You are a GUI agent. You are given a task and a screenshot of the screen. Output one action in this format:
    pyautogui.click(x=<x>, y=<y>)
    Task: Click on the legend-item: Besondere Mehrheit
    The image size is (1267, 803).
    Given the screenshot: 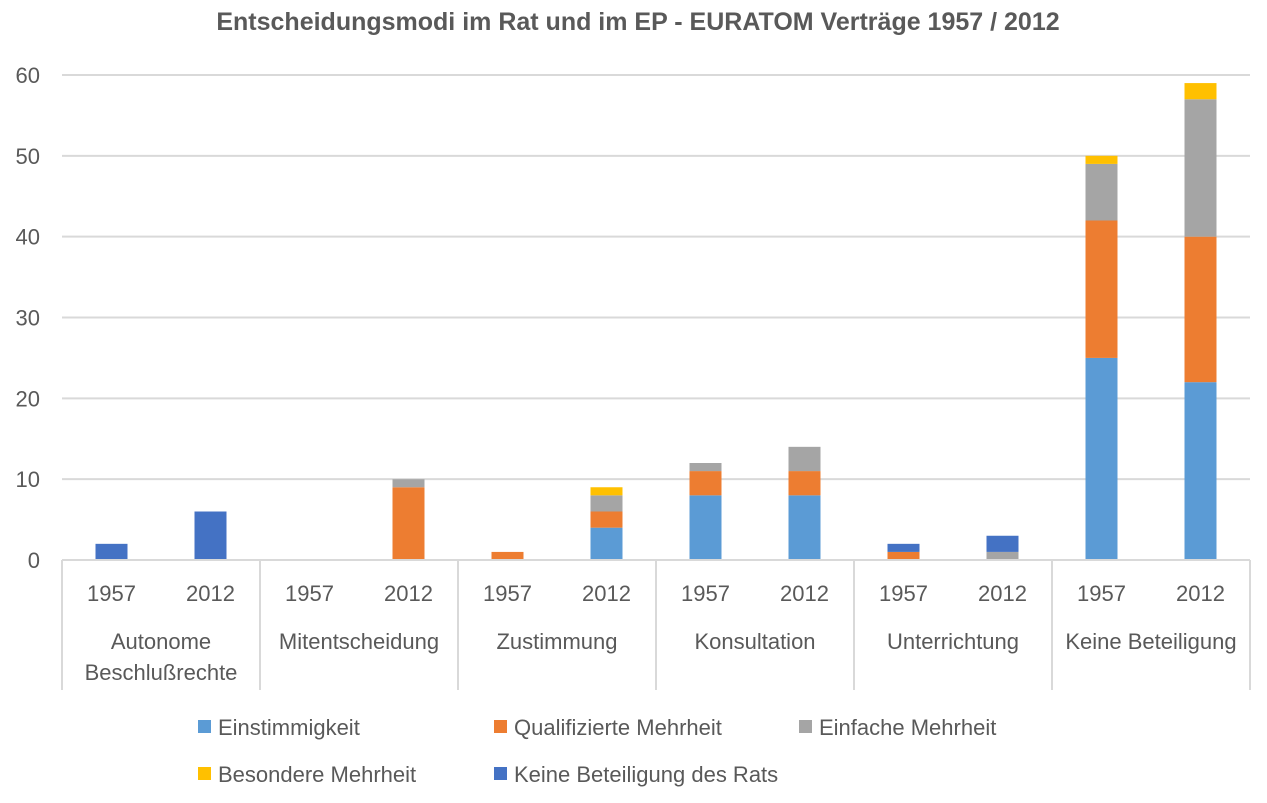 What is the action you would take?
    pyautogui.click(x=307, y=774)
    